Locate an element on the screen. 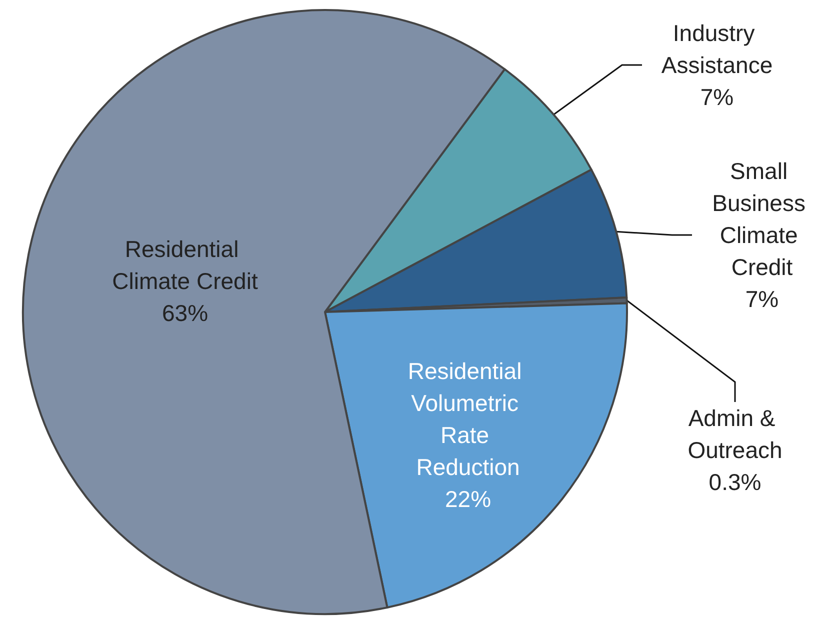 This screenshot has height=617, width=821. data-label: 0.3% is located at coordinates (735, 482).